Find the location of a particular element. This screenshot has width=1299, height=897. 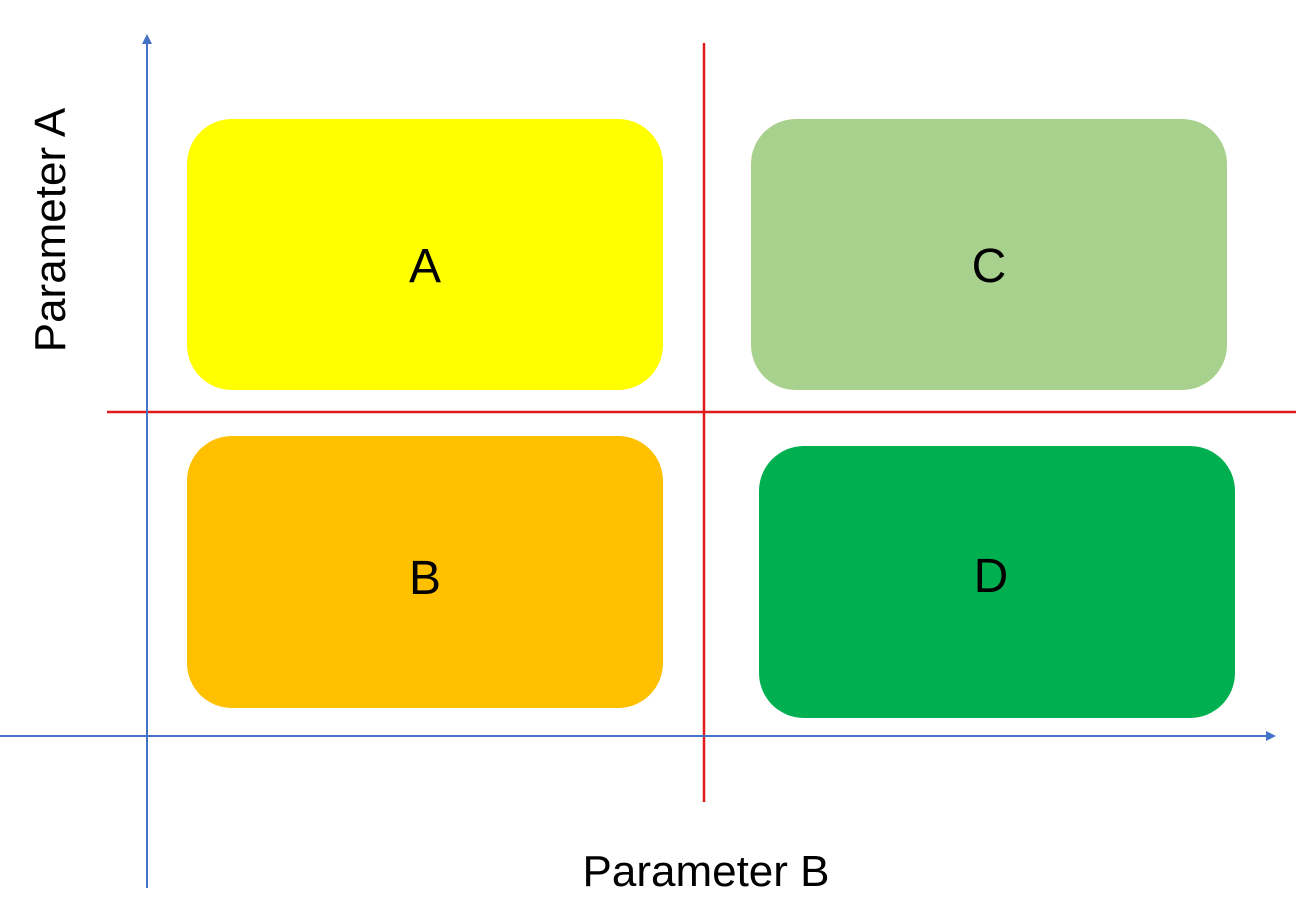

quadrant-box-b is located at coordinates (425, 572).